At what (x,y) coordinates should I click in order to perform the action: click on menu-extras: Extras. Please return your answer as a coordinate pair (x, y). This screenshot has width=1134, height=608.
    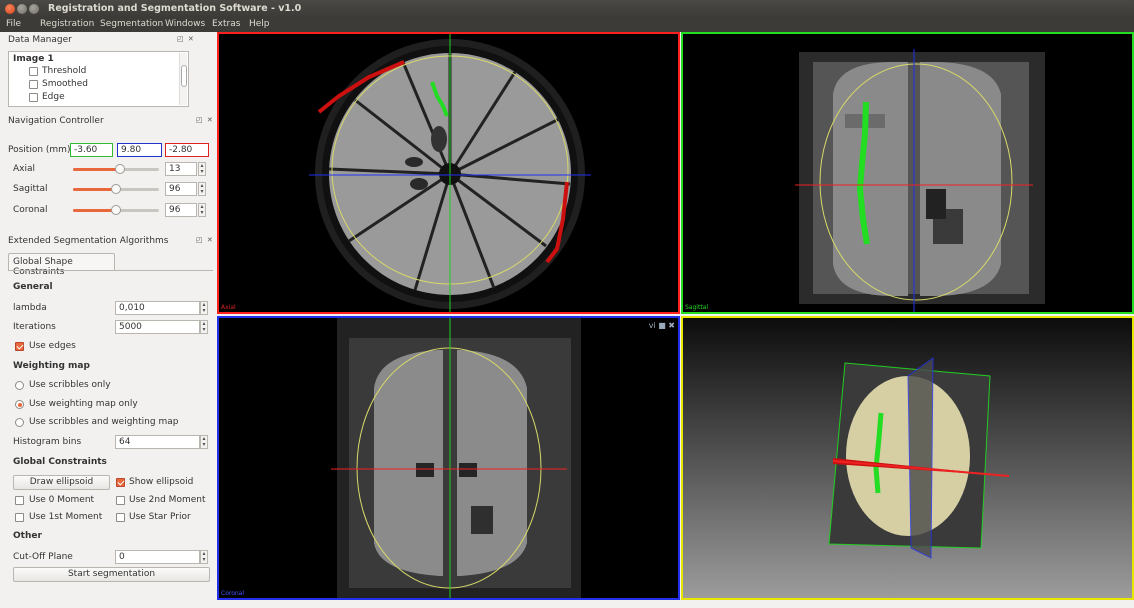
    Looking at the image, I should click on (226, 24).